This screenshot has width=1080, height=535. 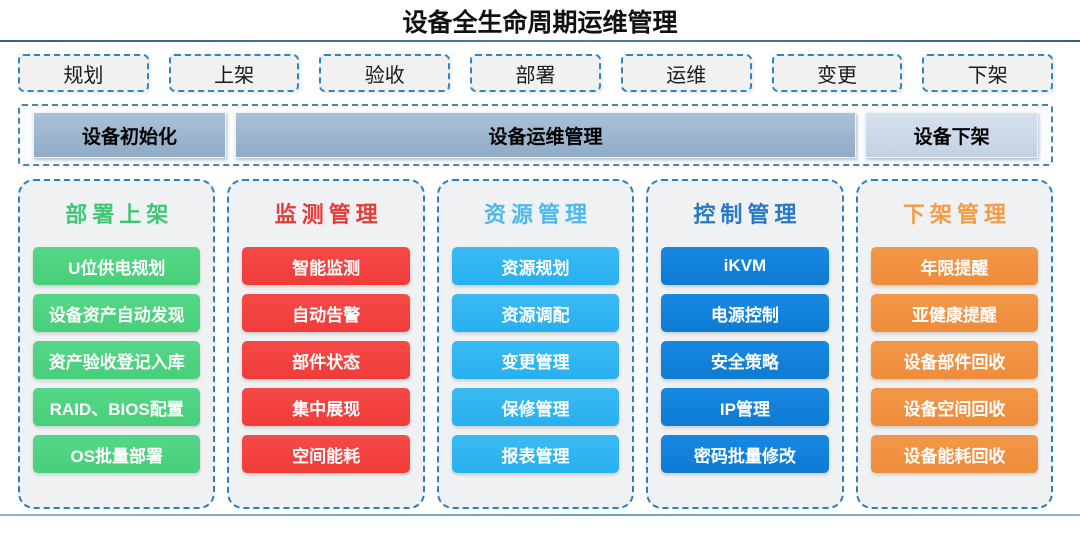 I want to click on column-monitoring: 监测管理 智能监测 自动告警 部件状态 集中展现 空间能耗, so click(x=326, y=344).